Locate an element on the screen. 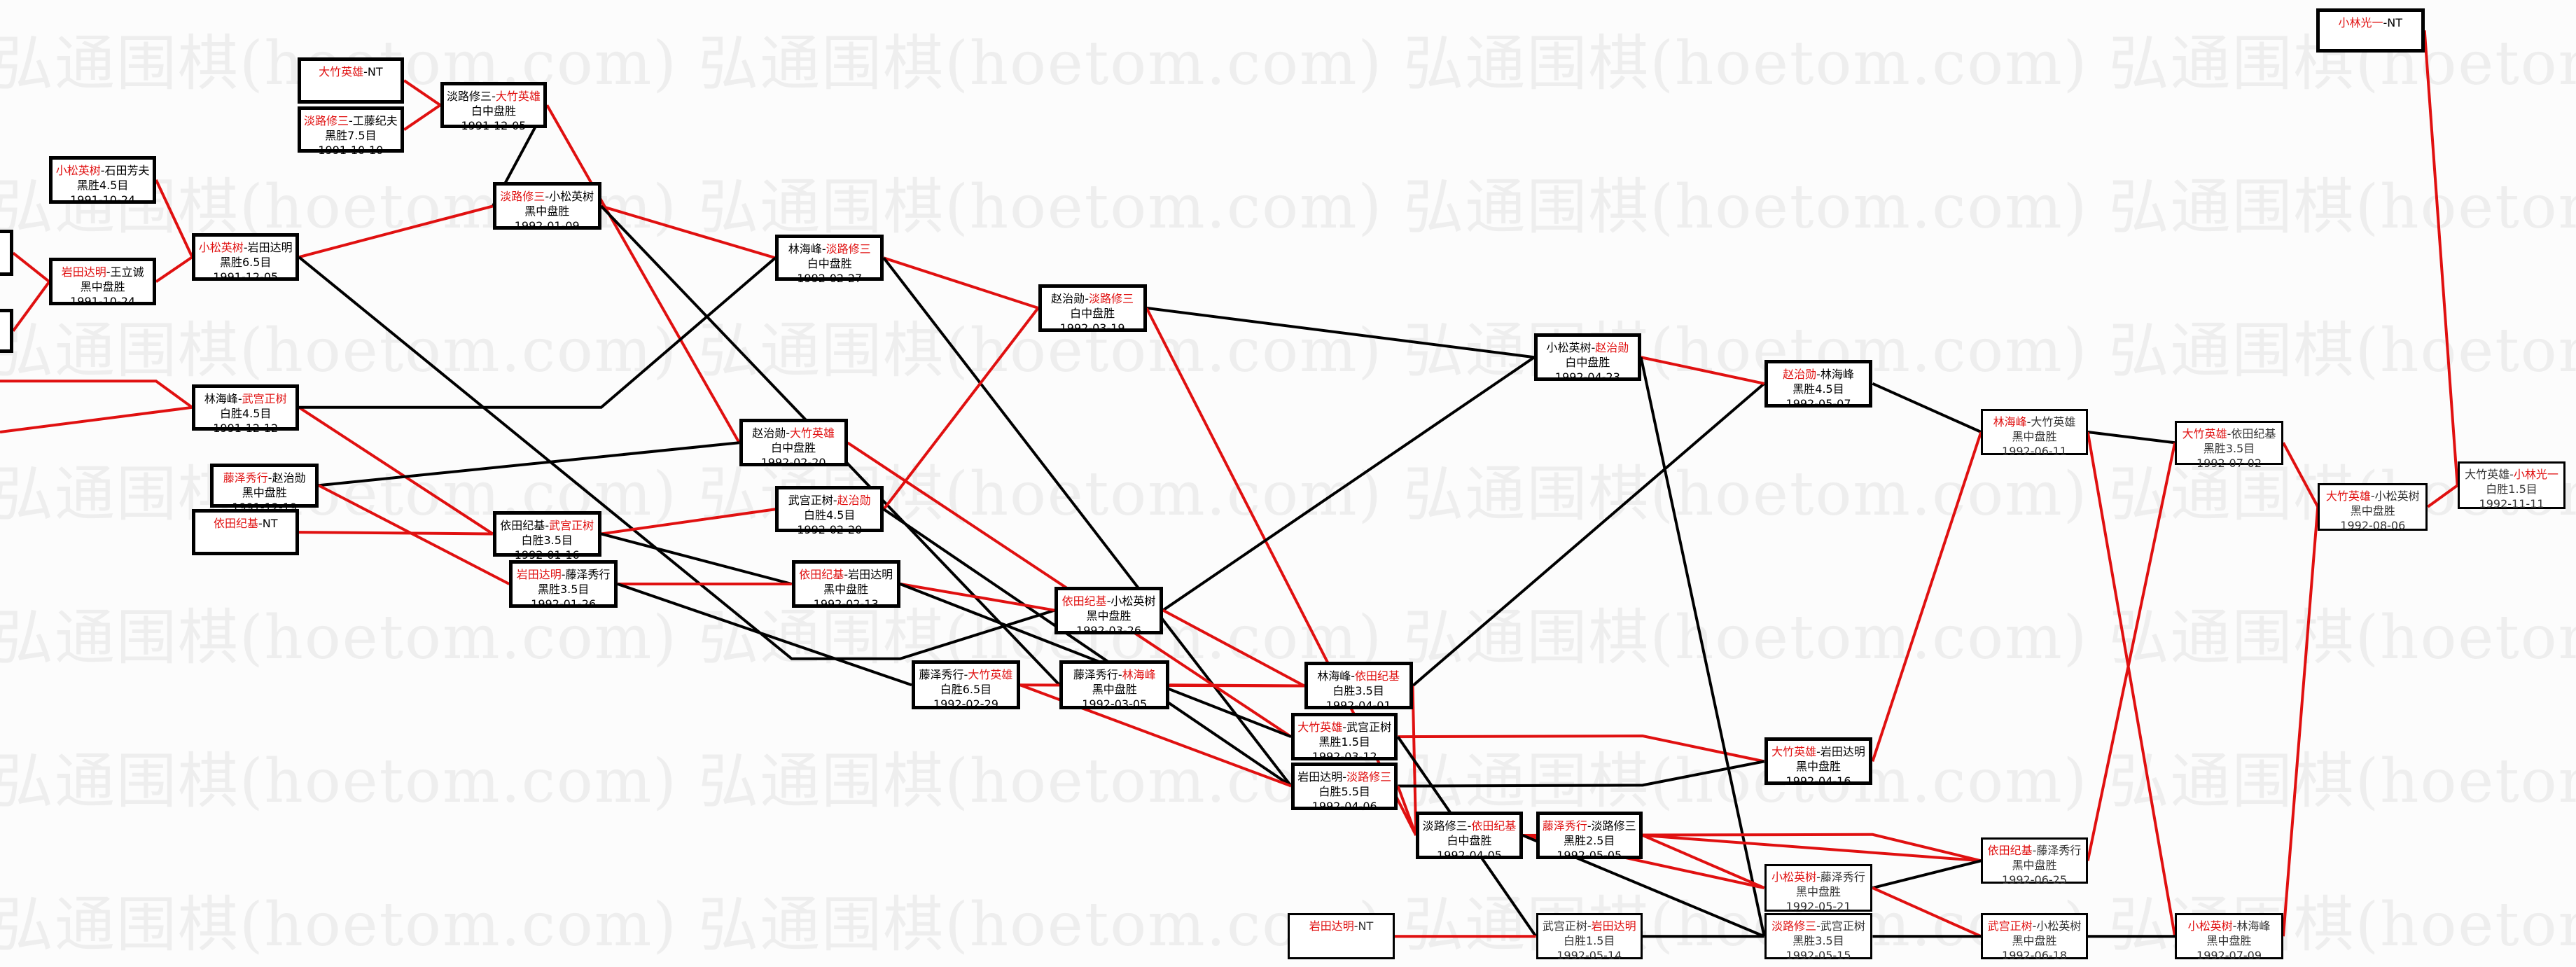 The image size is (2576, 967). match-players: 淡路修三-依田纪基 is located at coordinates (1469, 826).